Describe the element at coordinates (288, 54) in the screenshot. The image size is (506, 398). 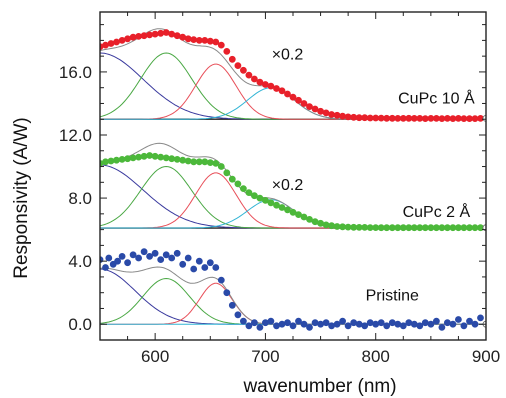
I see `annotation-label: ×0.2` at that location.